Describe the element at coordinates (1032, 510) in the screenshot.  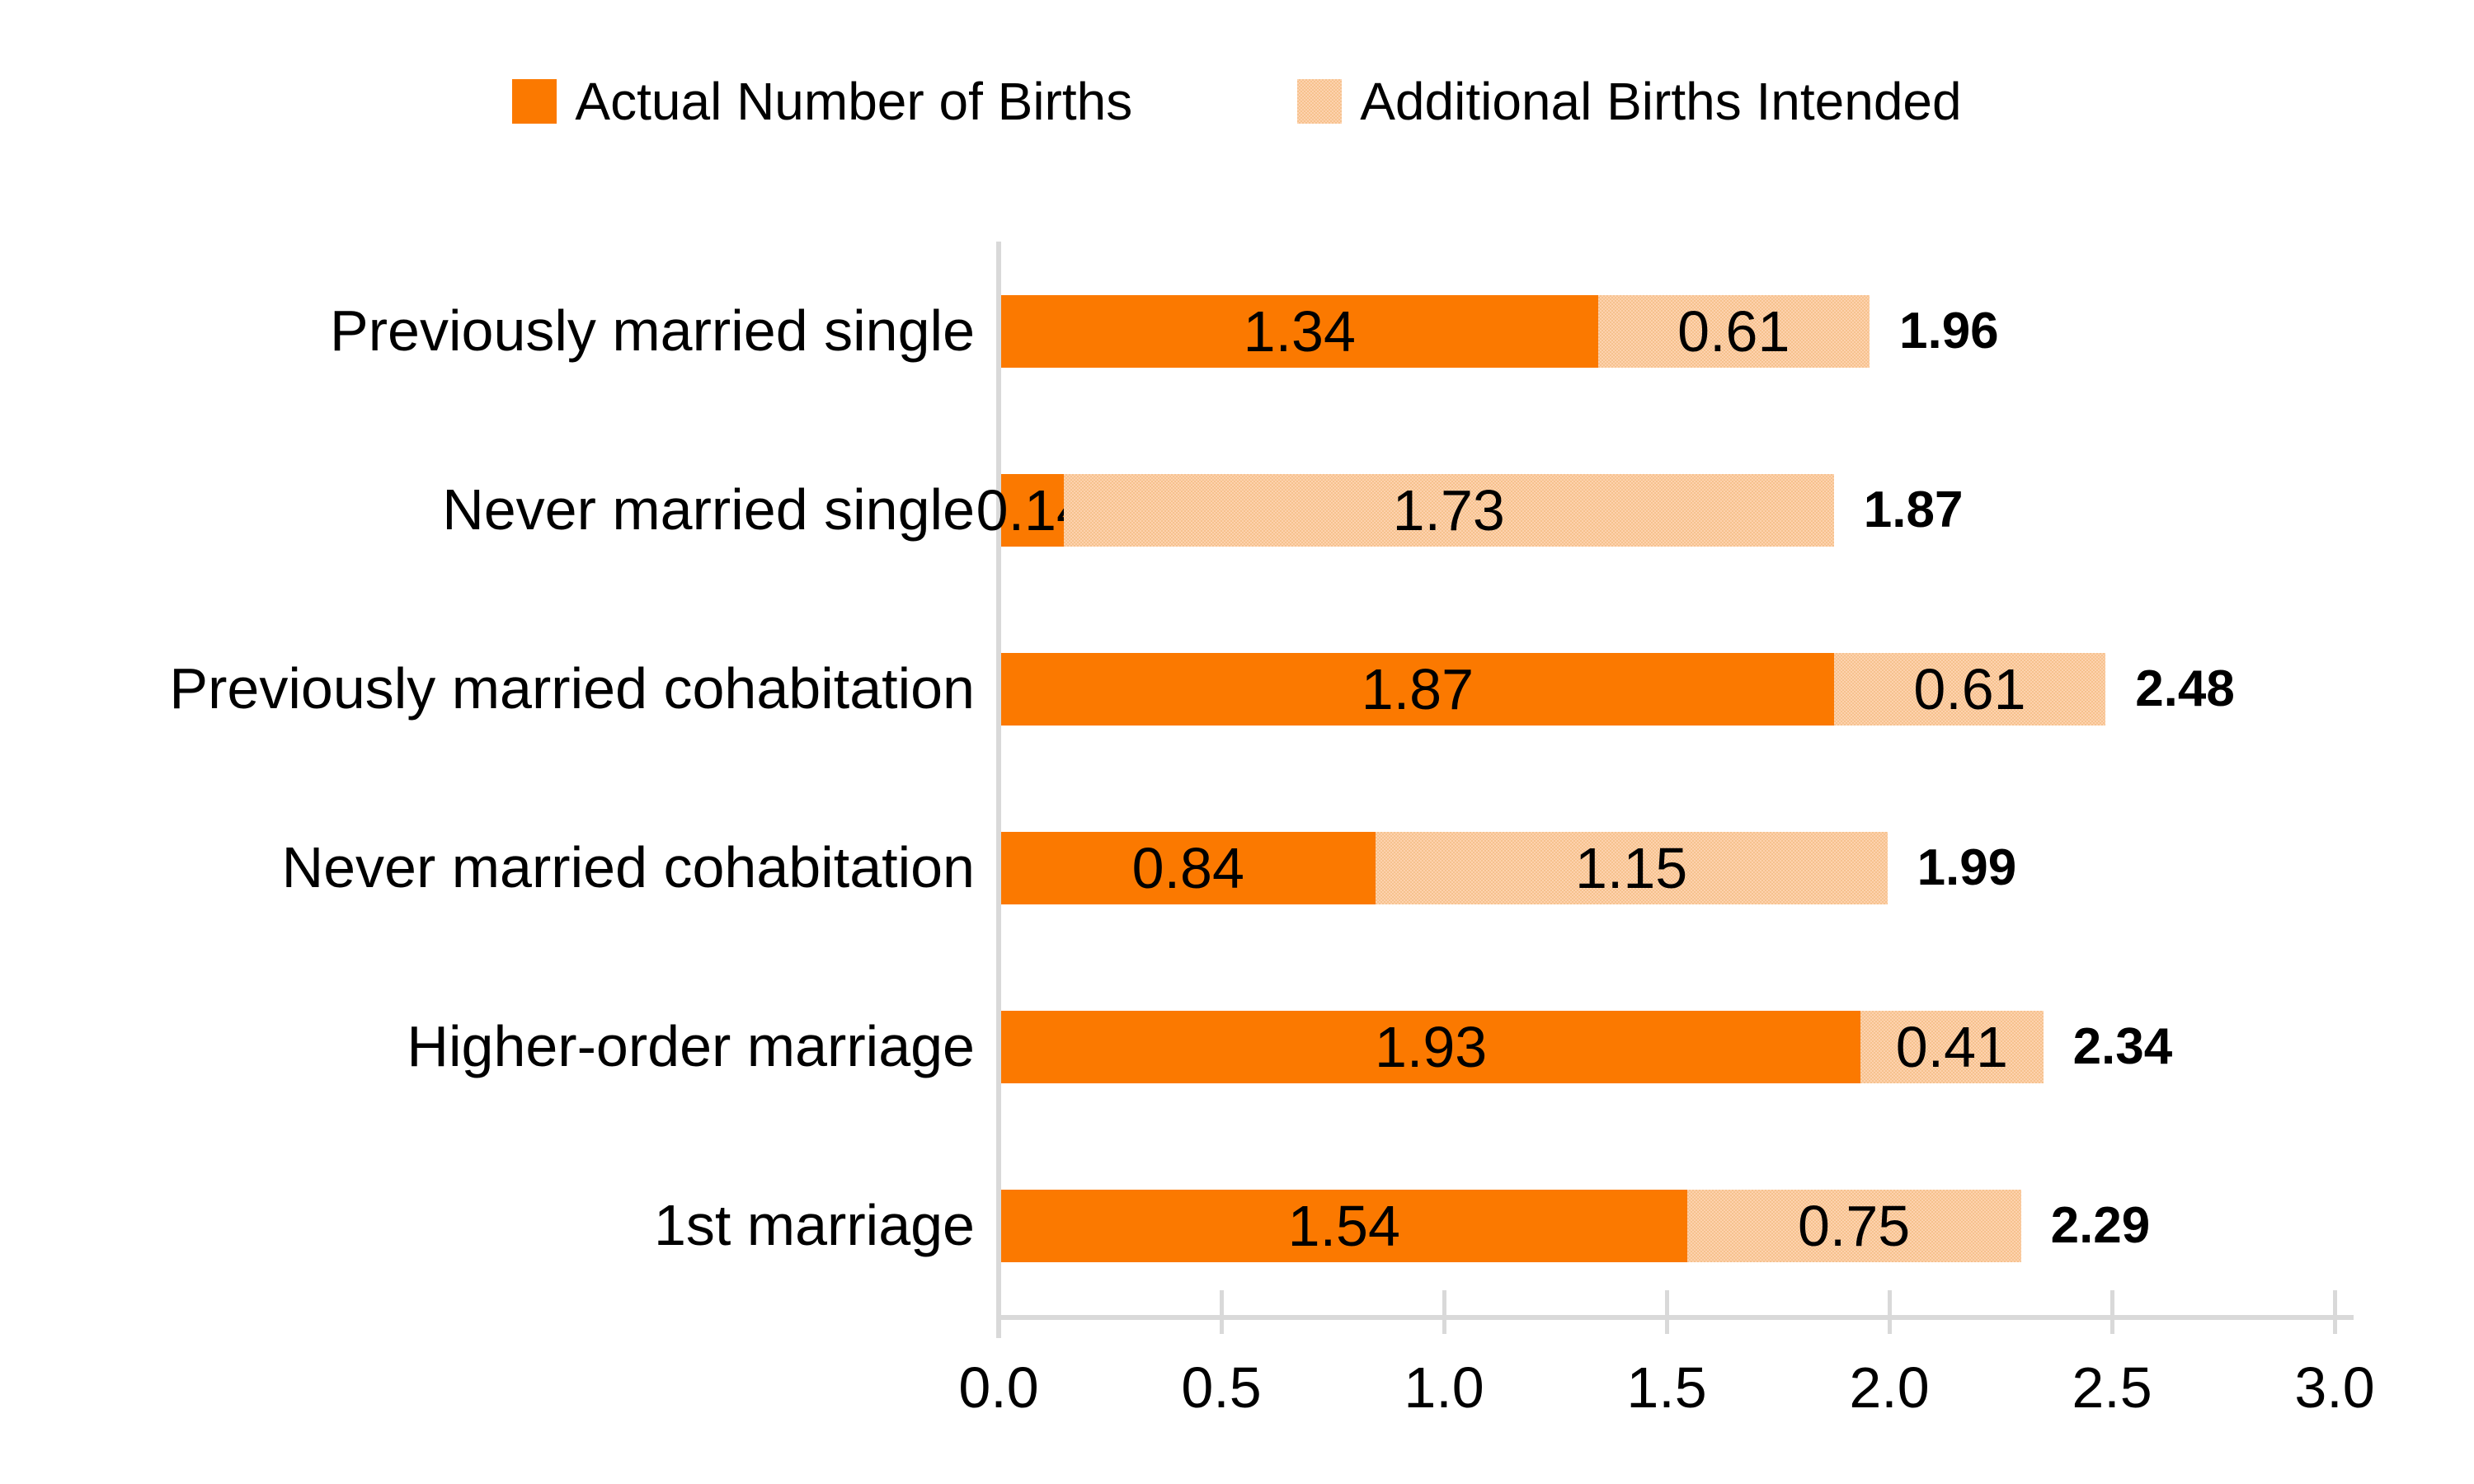
I see `bar-segment-actual: 0.14` at that location.